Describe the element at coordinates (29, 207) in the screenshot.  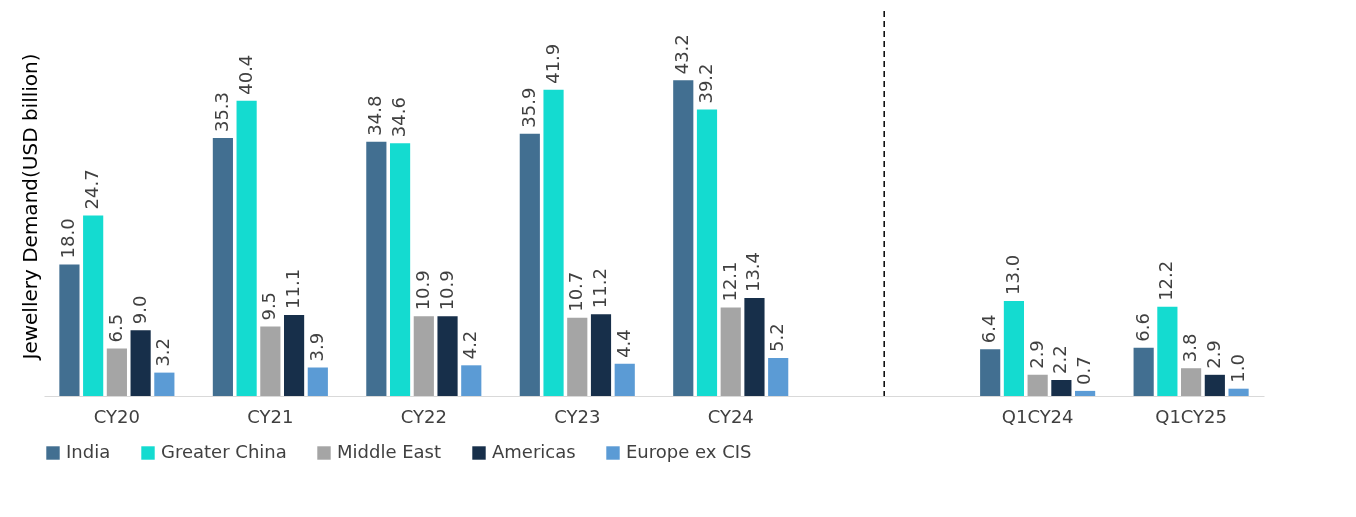
I see `y-axis-title: Jewellery Demand(USD billion)` at that location.